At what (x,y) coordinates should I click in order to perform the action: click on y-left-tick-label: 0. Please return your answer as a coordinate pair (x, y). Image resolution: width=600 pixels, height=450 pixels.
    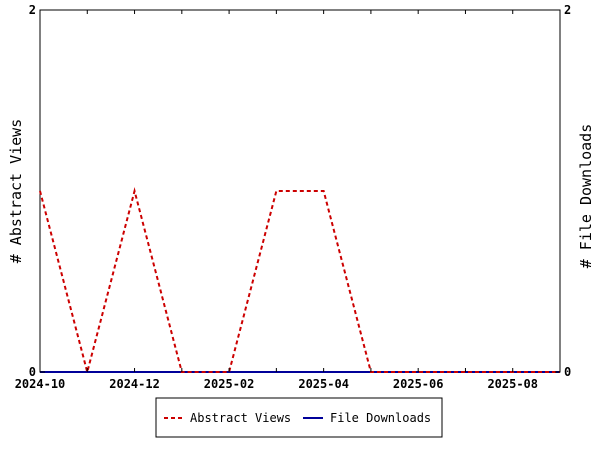
    Looking at the image, I should click on (32, 372).